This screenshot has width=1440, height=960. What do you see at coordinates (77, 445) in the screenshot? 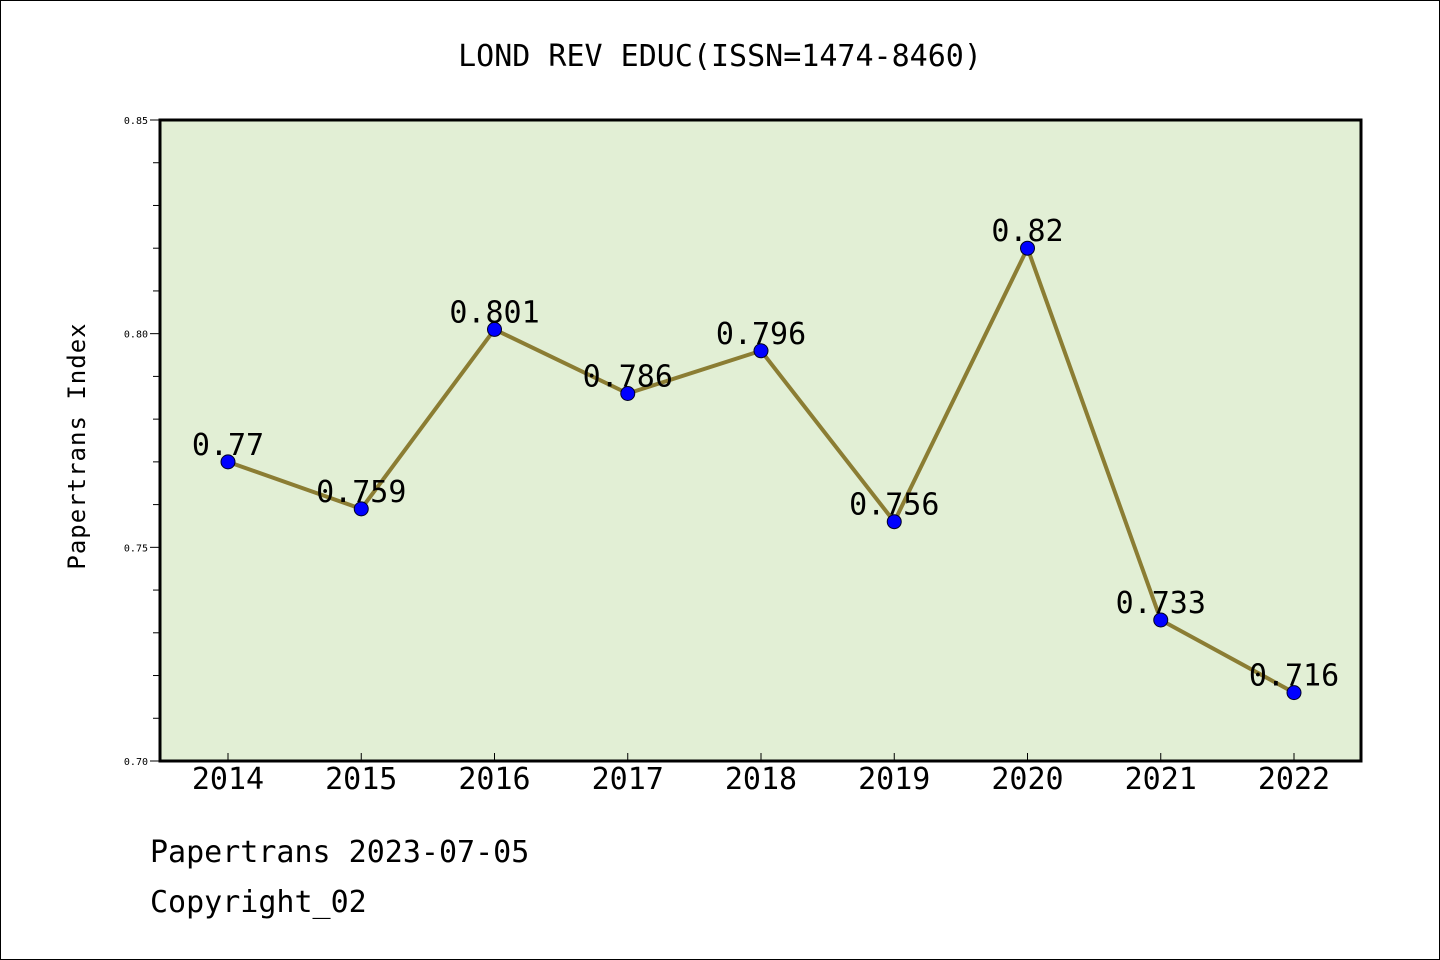
I see `y-axis-label: Papertrans Index` at bounding box center [77, 445].